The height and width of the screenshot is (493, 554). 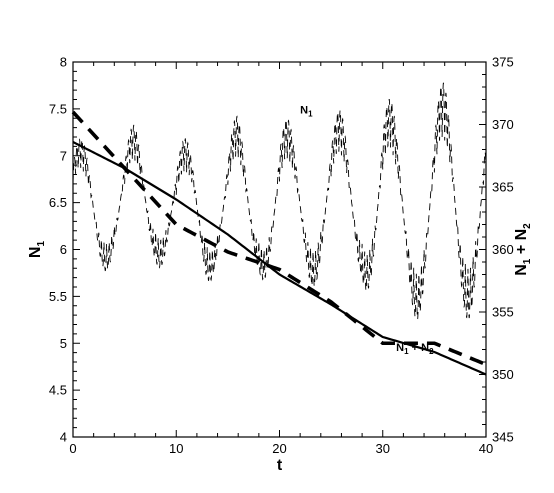 I want to click on x-tick-label: 20, so click(x=279, y=448).